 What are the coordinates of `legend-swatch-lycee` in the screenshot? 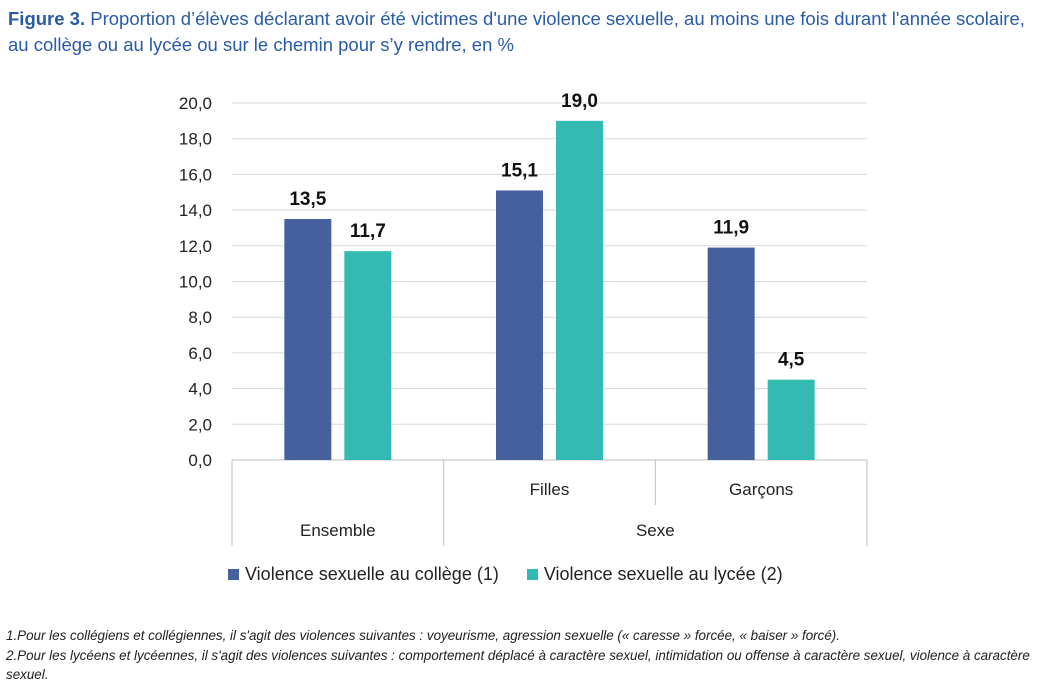 It's located at (532, 574).